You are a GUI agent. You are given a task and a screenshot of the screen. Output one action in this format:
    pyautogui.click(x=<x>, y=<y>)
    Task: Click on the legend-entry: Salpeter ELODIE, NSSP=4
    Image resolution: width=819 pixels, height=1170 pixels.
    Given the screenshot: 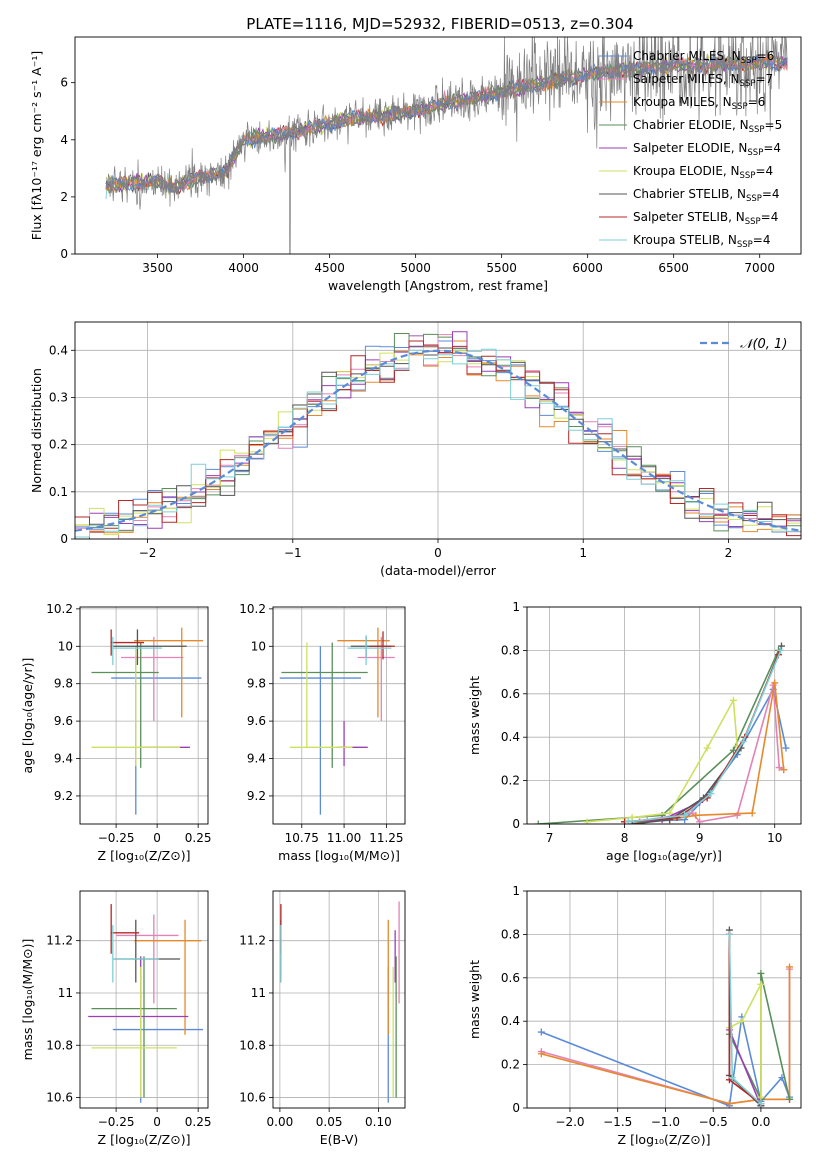 What is the action you would take?
    pyautogui.click(x=707, y=149)
    